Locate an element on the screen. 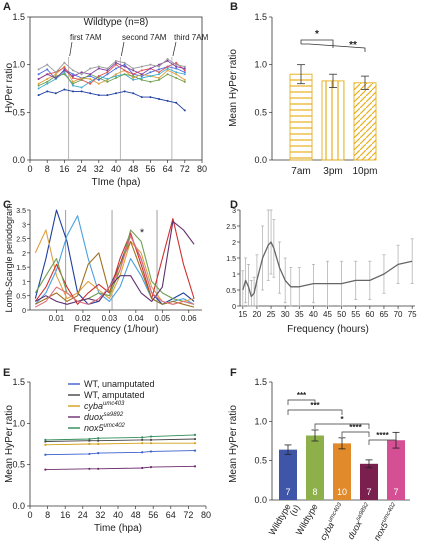 This screenshot has width=423, height=550. panel-c-x-tick-label: 0.06 is located at coordinates (189, 318).